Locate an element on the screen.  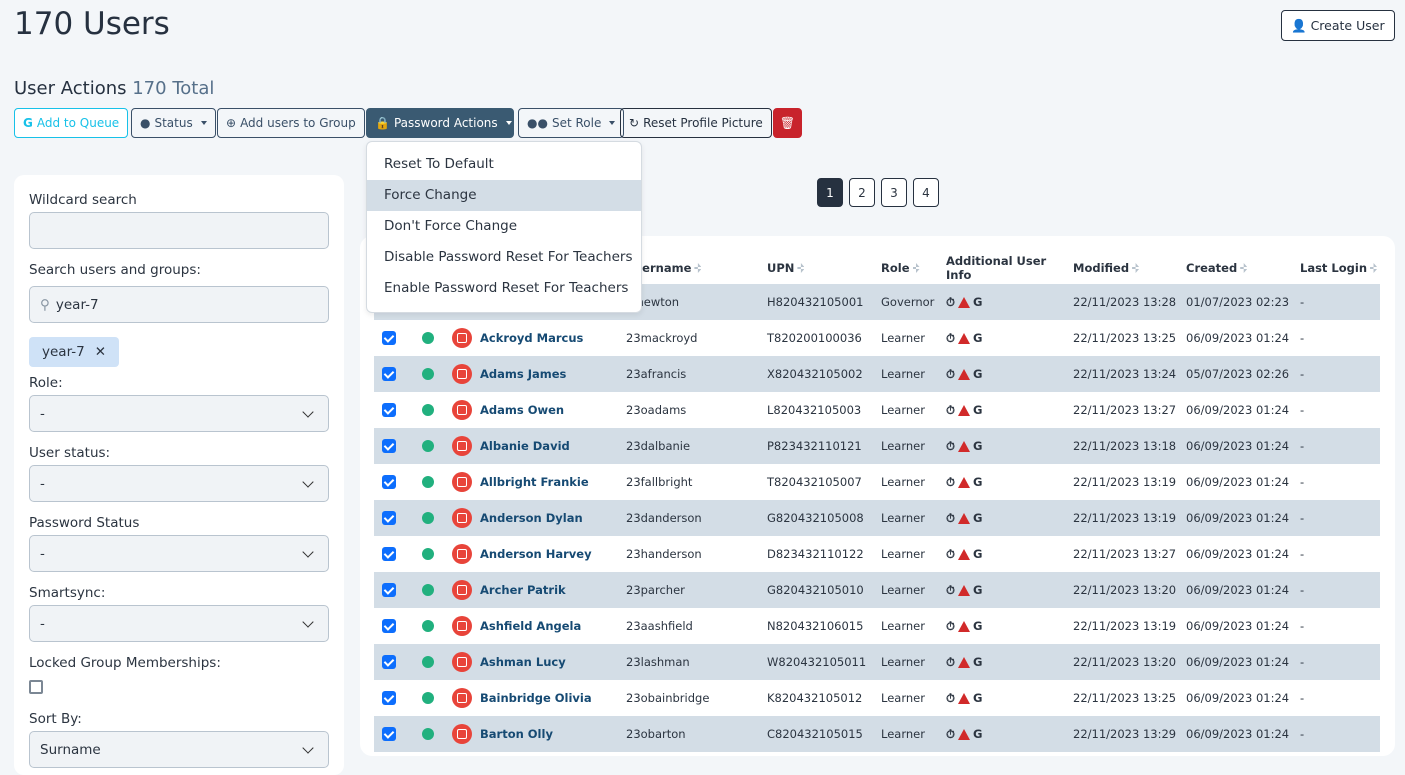
user-name-link: Bainbridge Olivia is located at coordinates (536, 698).